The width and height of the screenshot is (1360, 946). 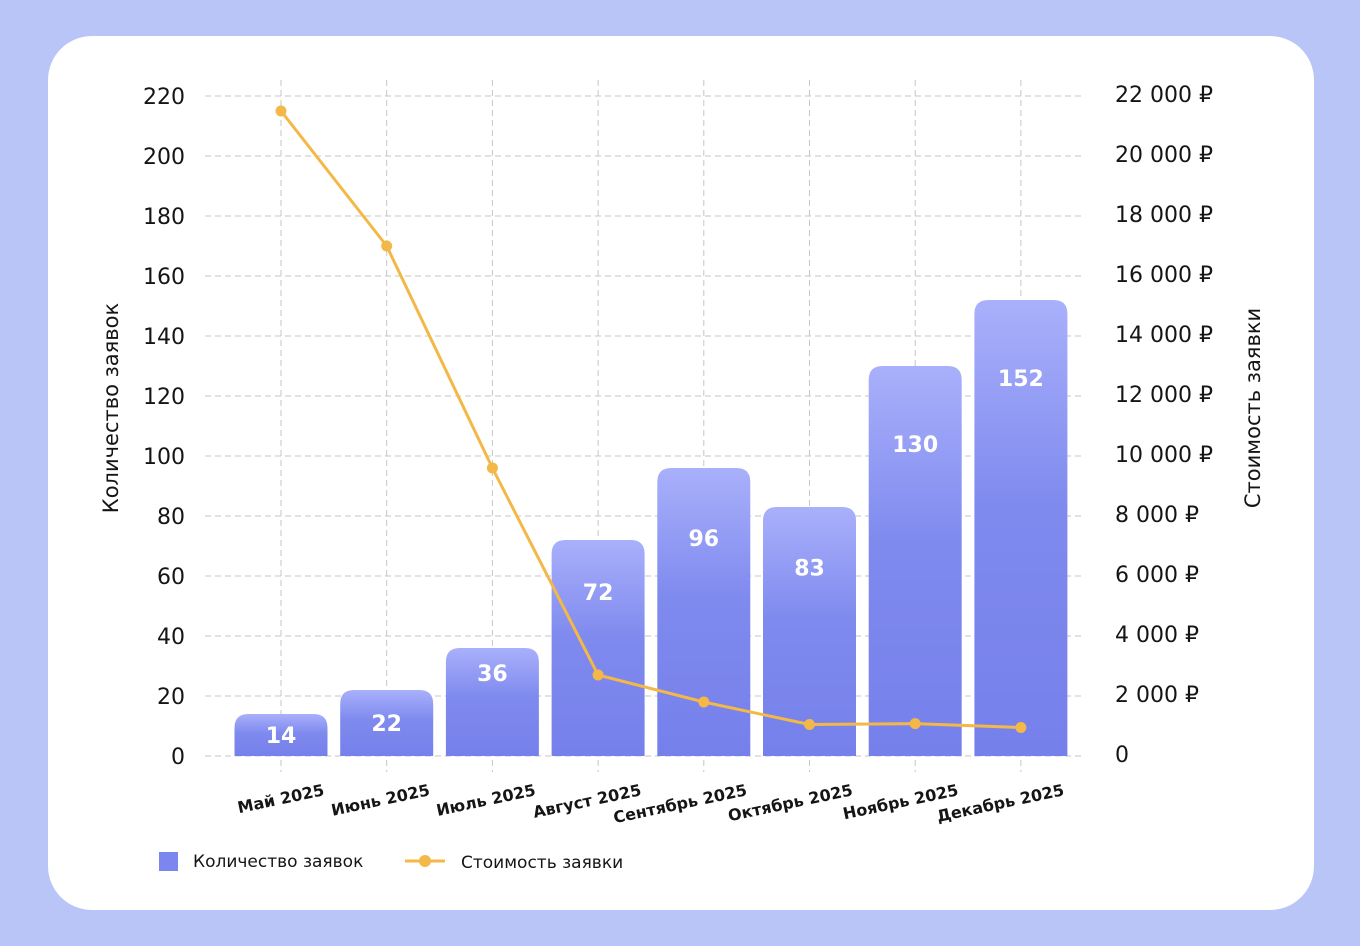 I want to click on legend-line-marker, so click(x=425, y=861).